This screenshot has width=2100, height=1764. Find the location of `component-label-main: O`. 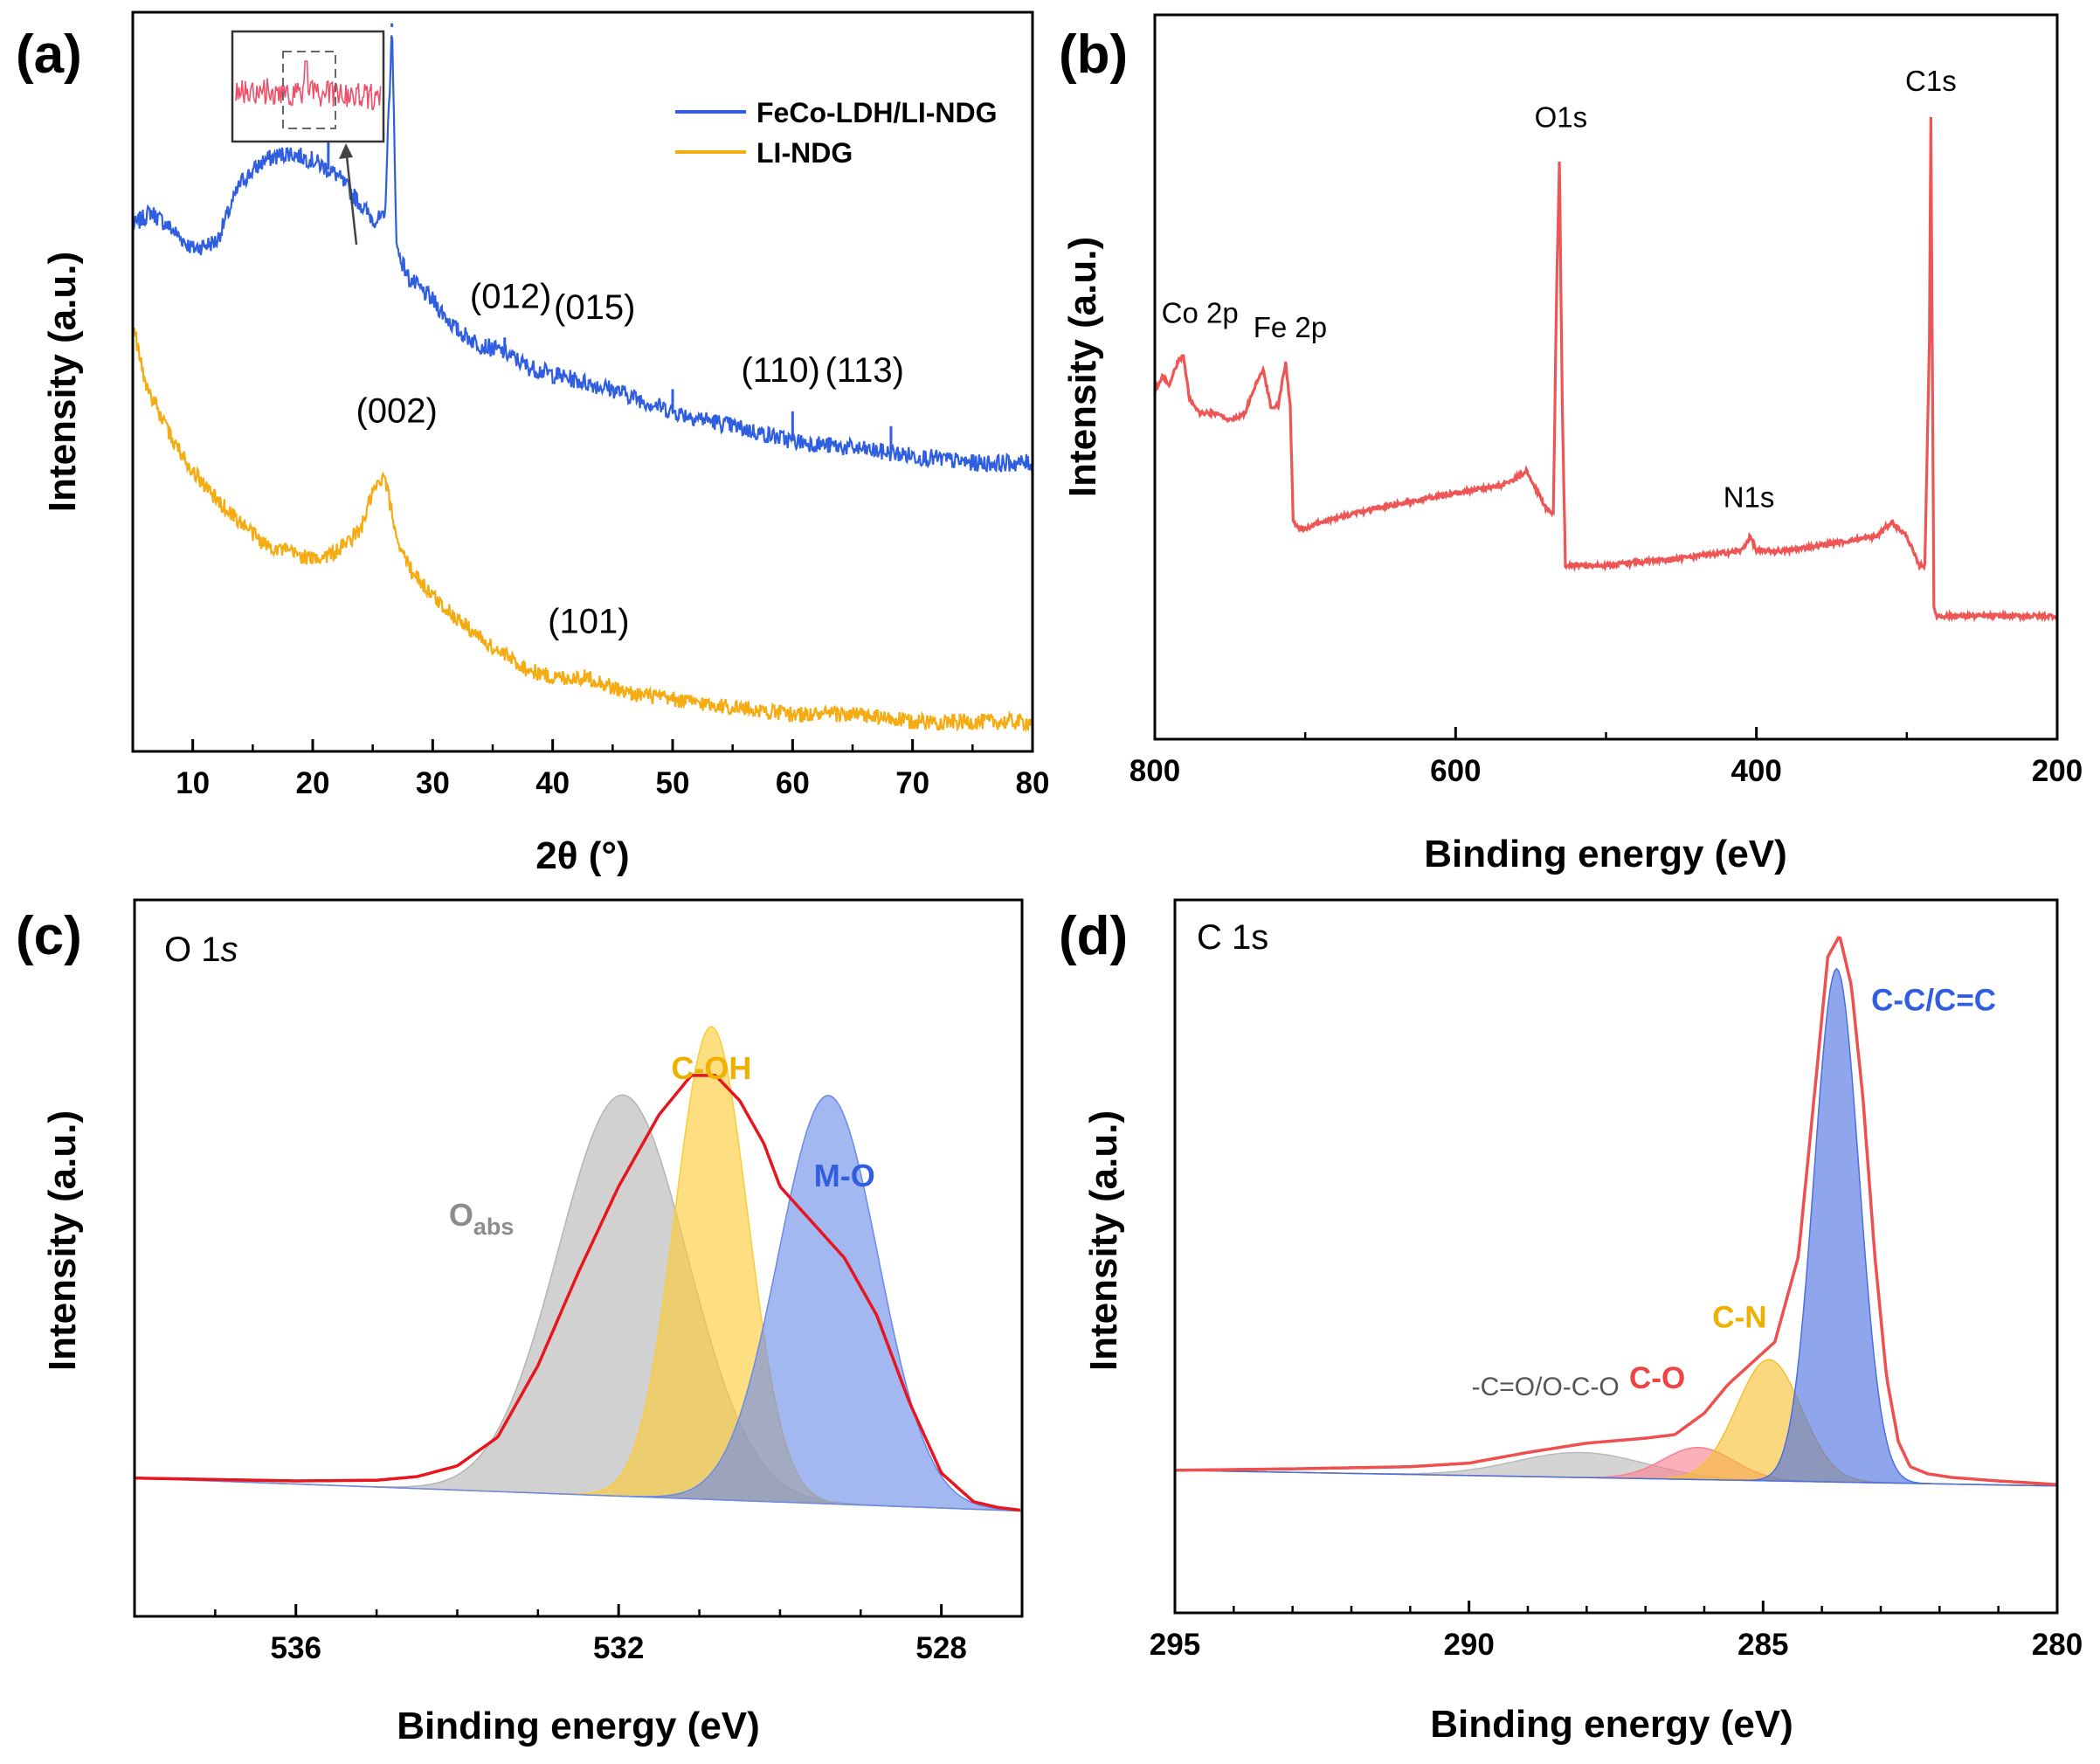

component-label-main: O is located at coordinates (461, 1215).